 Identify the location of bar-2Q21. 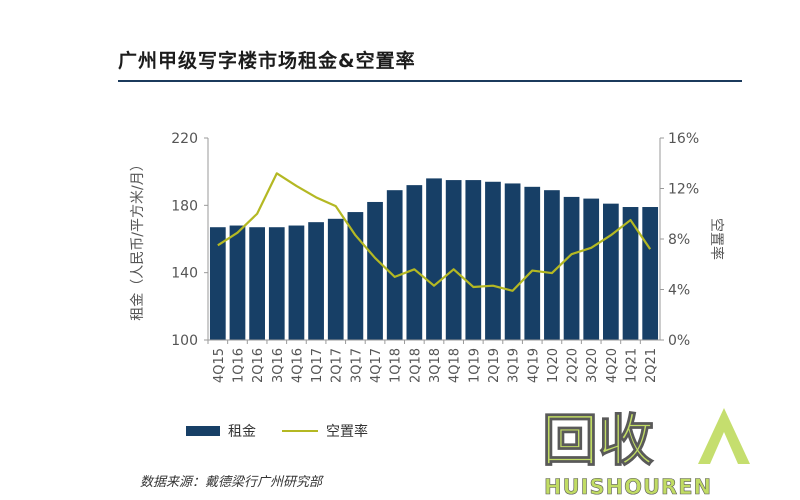
(650, 273).